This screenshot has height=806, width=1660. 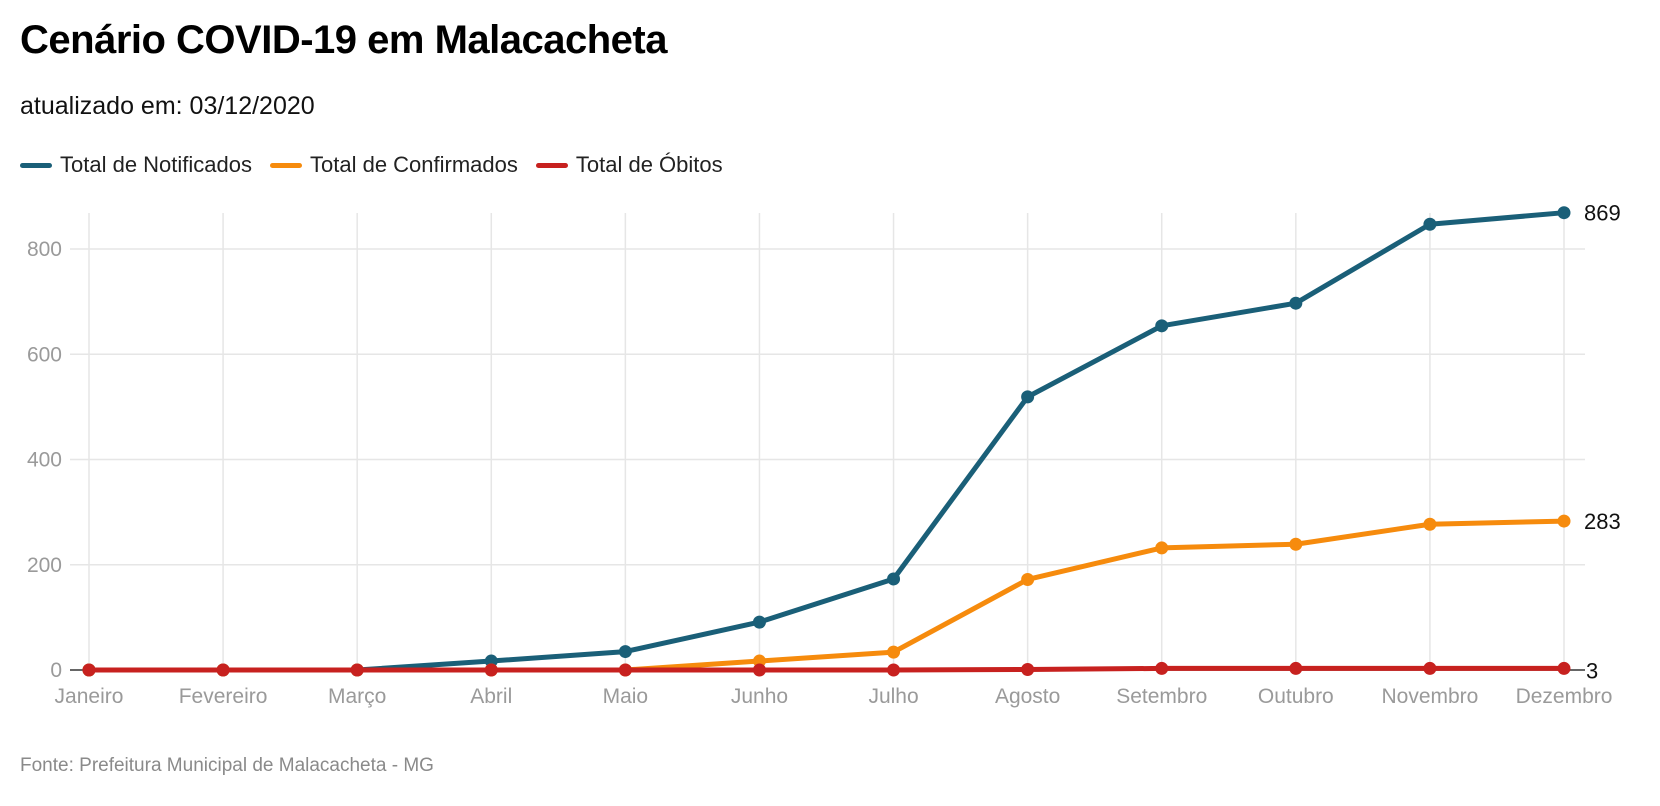 I want to click on legend-label-confirmados: Total de Confirmados, so click(x=414, y=164).